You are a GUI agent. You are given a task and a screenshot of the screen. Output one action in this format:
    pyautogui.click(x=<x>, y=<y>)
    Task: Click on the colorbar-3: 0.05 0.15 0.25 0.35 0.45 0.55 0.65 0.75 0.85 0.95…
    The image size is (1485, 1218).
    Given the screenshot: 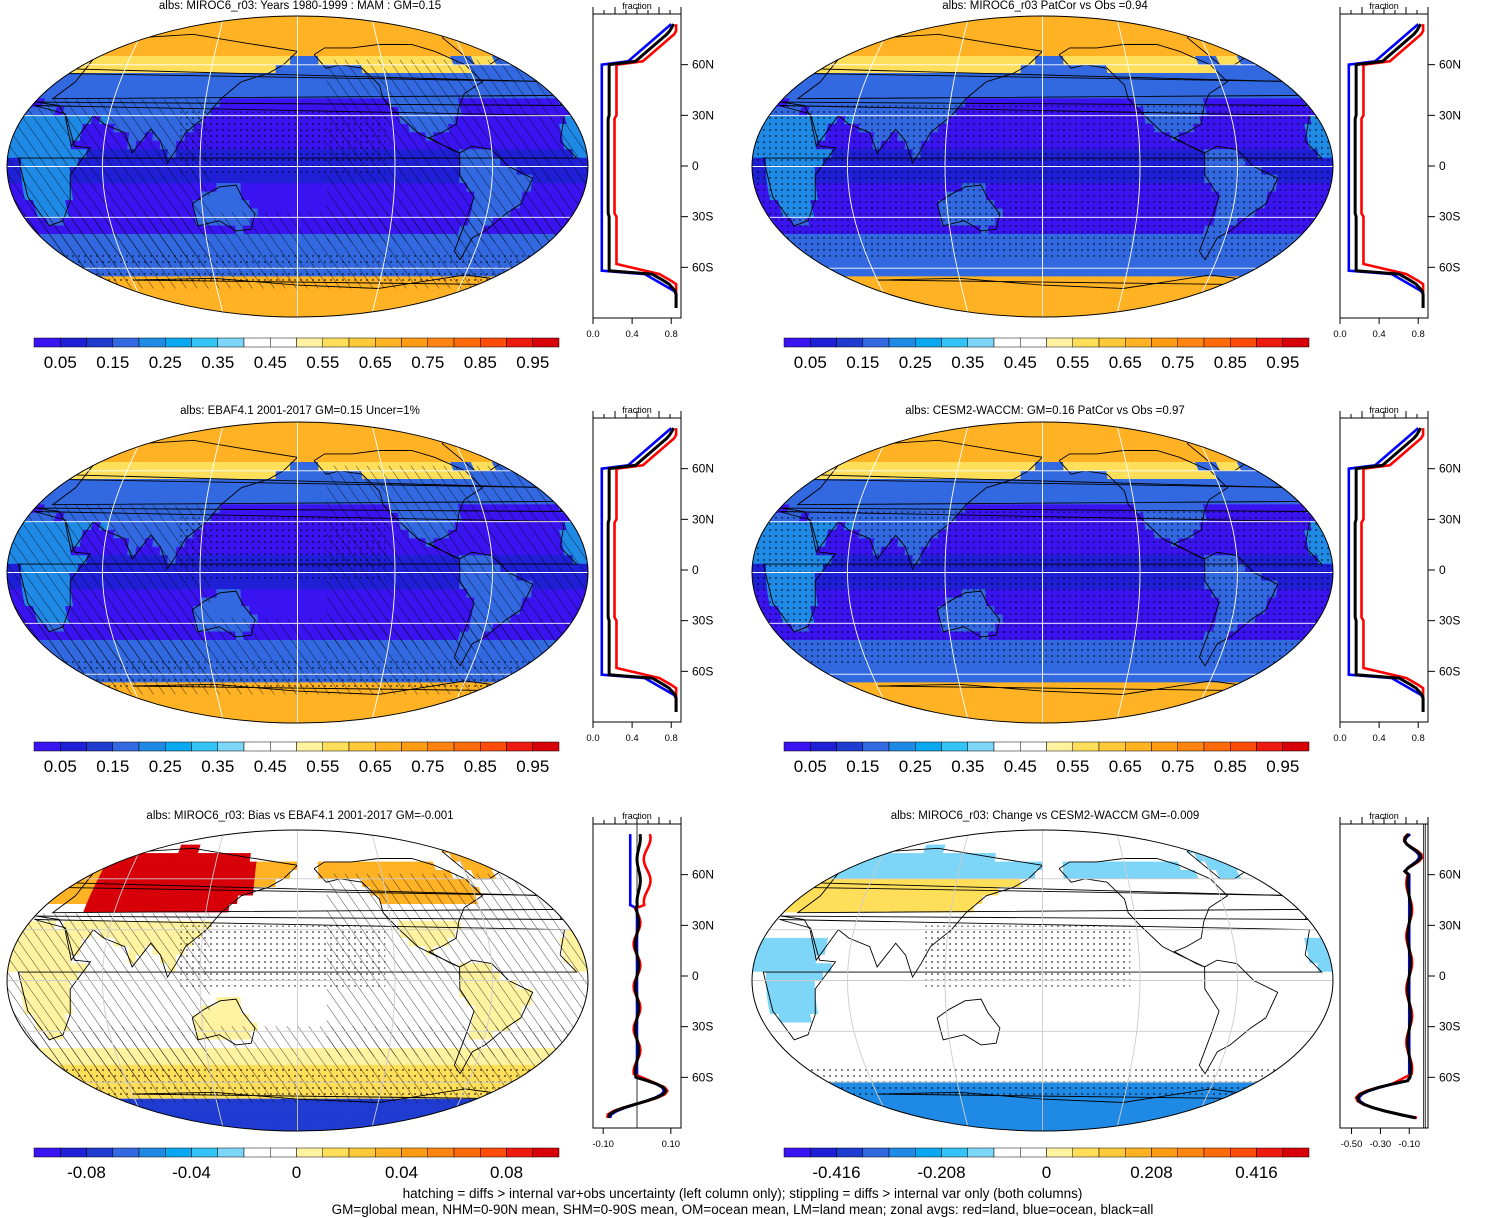 What is the action you would take?
    pyautogui.click(x=301, y=758)
    